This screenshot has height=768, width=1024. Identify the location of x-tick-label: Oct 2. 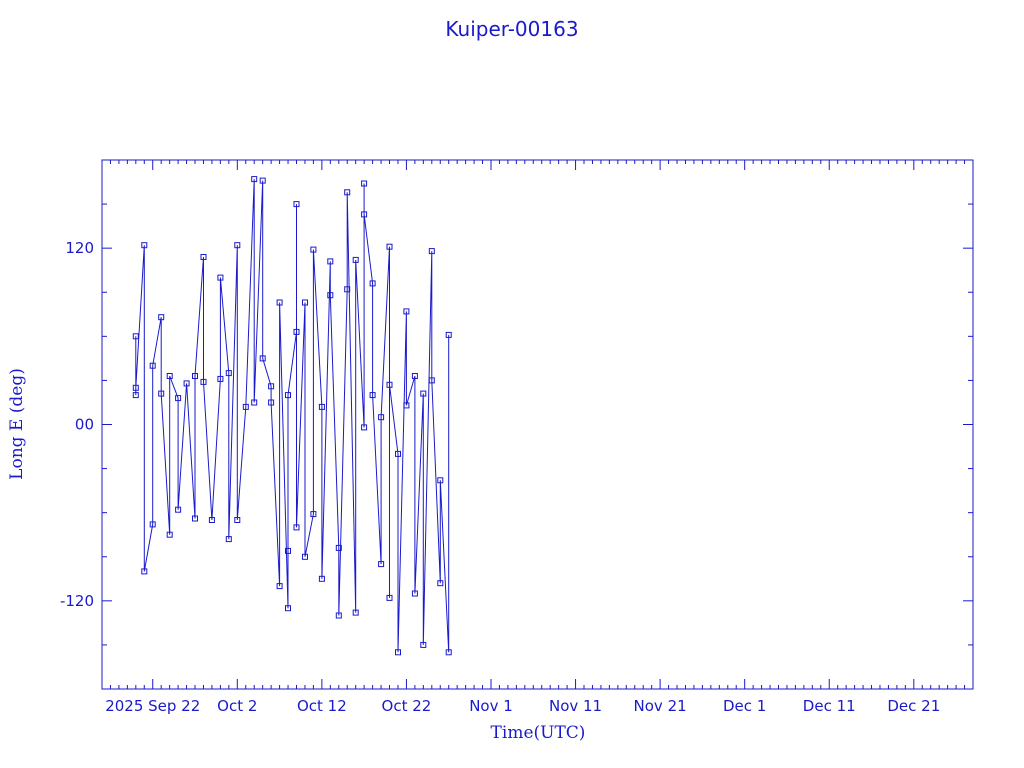
(237, 706).